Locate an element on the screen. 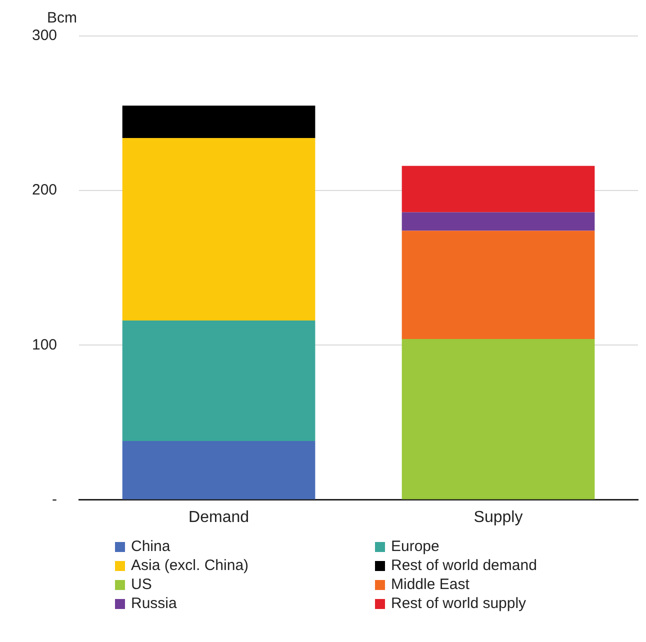 The height and width of the screenshot is (642, 646). y-tick-label: 200 is located at coordinates (45, 190).